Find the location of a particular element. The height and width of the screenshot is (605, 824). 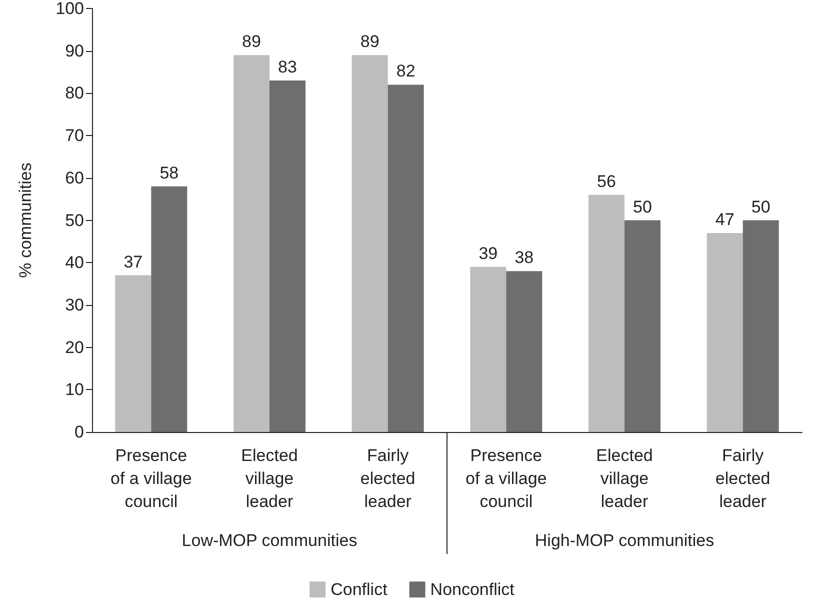

y-axis-title: % communities is located at coordinates (25, 220).